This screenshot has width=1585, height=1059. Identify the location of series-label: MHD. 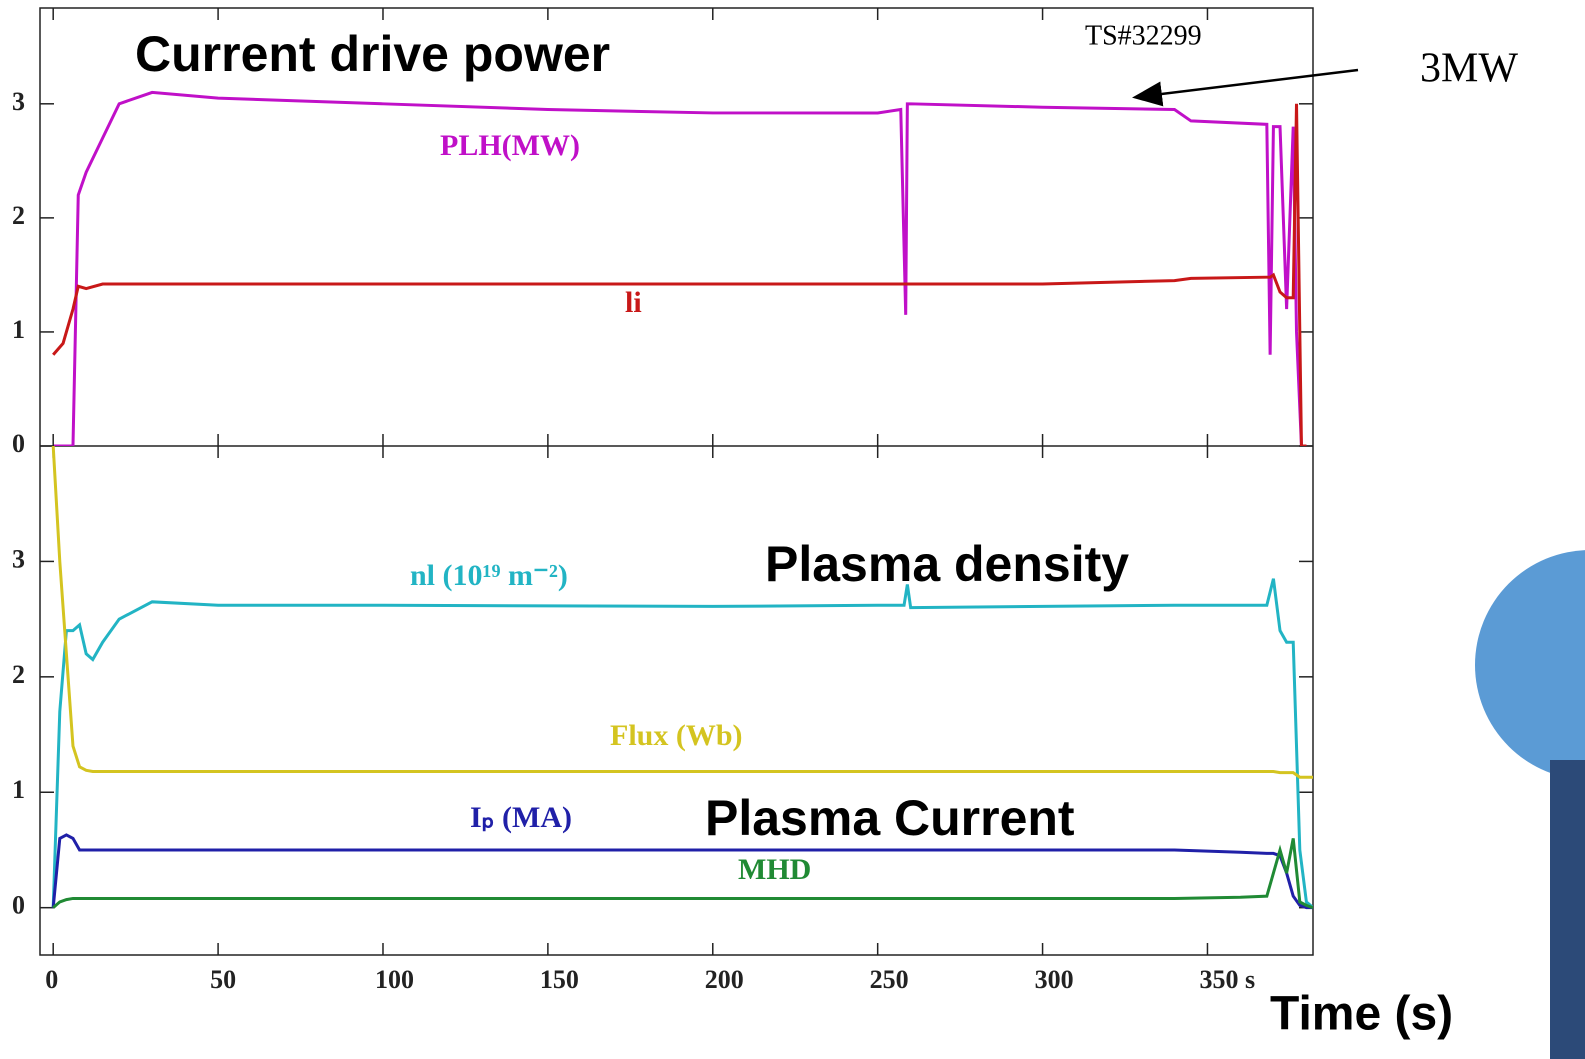
(774, 869).